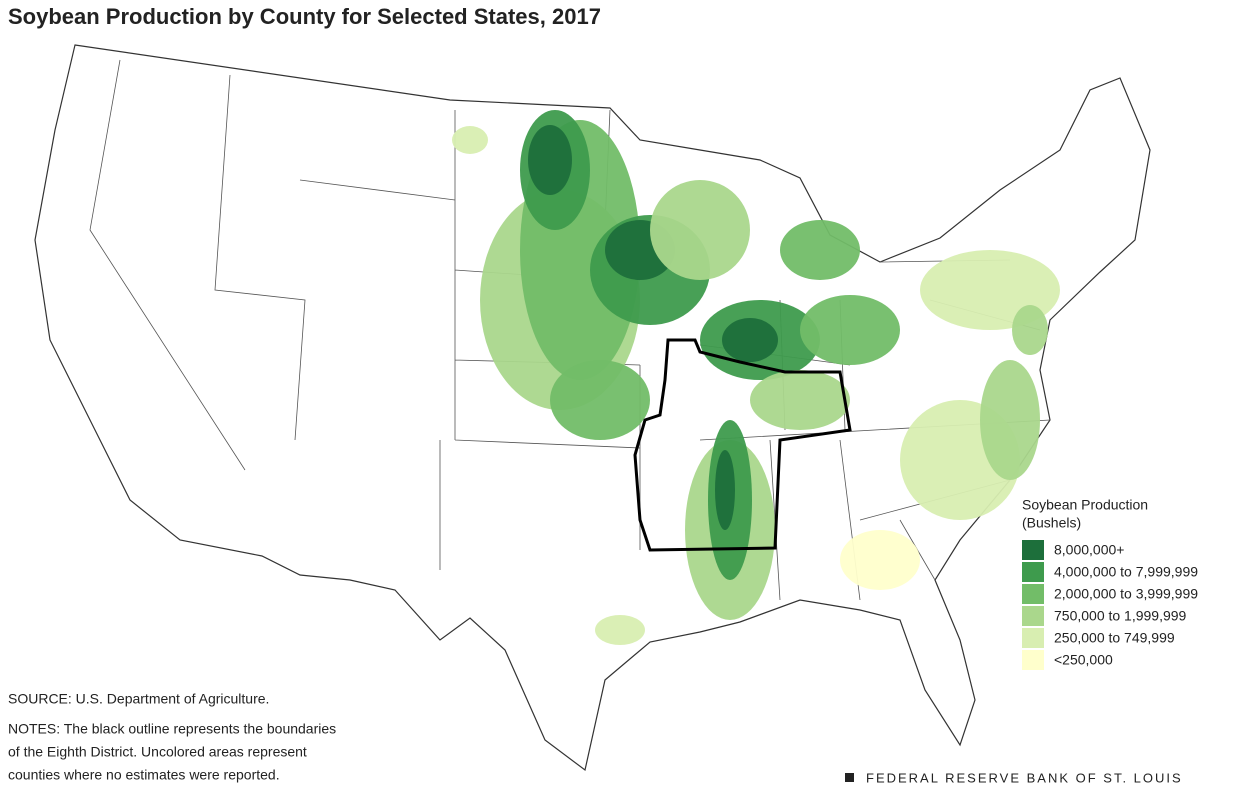 This screenshot has width=1240, height=795. Describe the element at coordinates (849, 777) in the screenshot. I see `footer-mark` at that location.